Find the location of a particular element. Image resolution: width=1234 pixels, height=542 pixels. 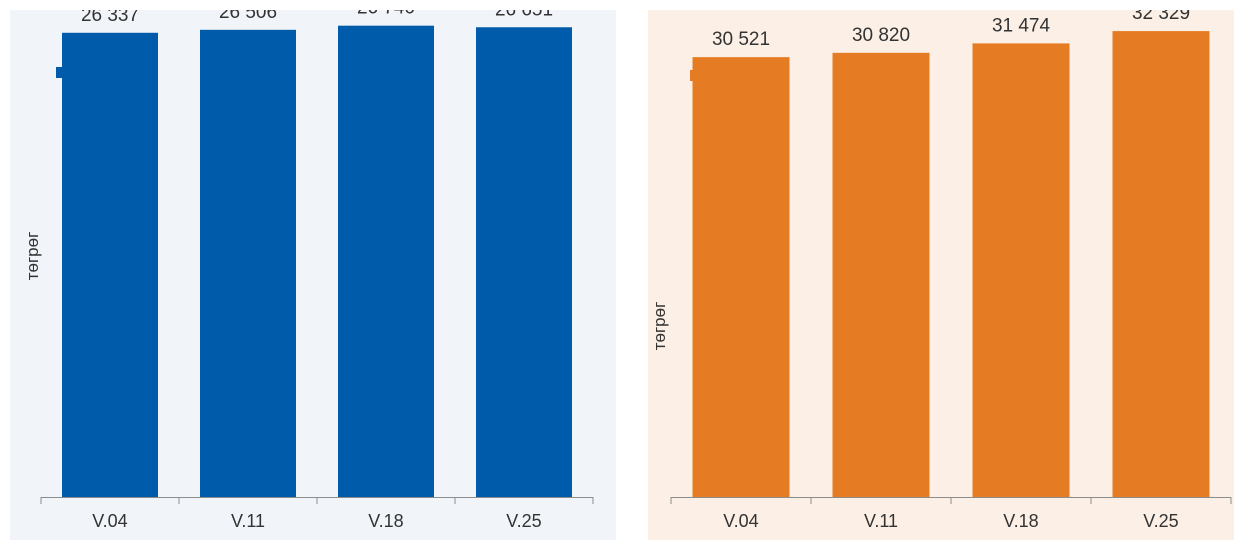

data-label: 26 337 is located at coordinates (110, 18).